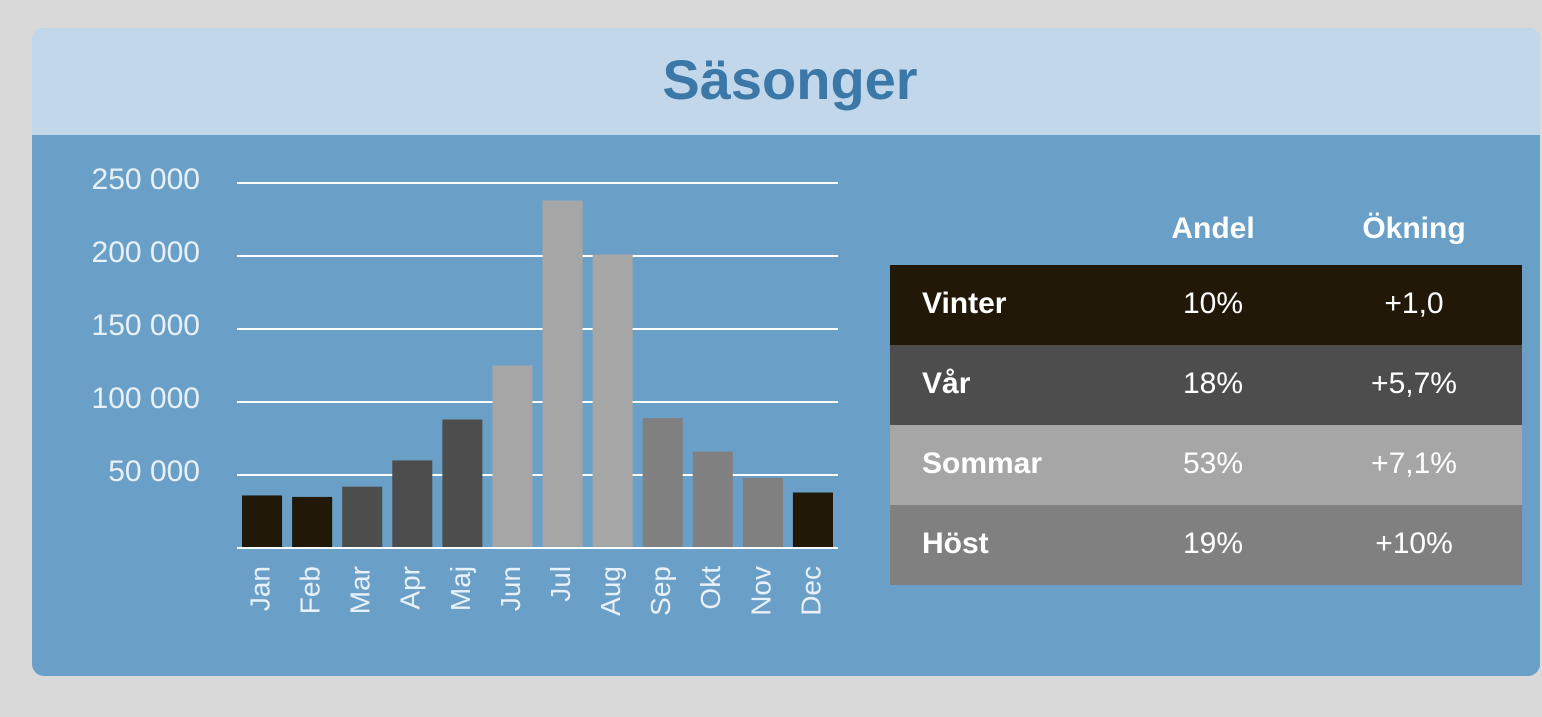  What do you see at coordinates (146, 325) in the screenshot?
I see `y-tick-label: 150 000` at bounding box center [146, 325].